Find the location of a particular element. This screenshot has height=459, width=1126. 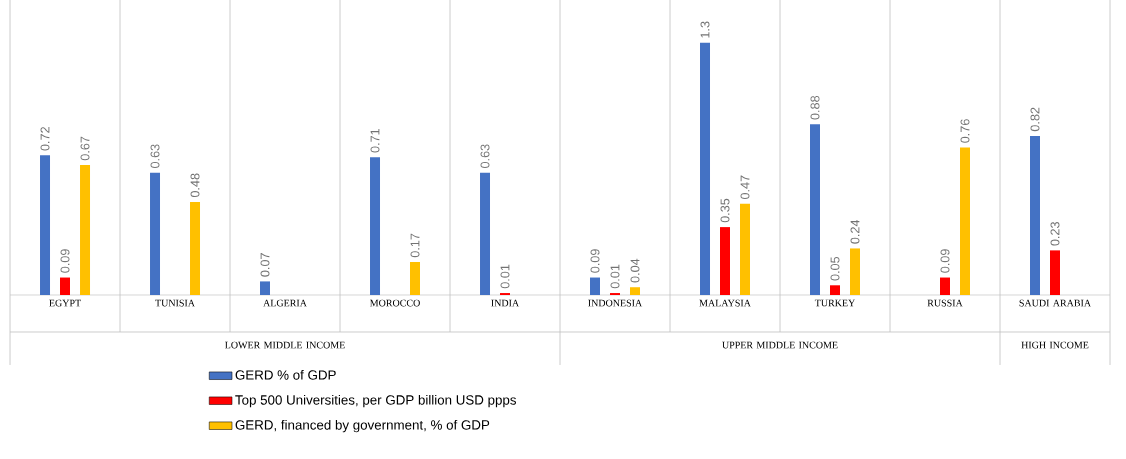

data-label: 0.88 is located at coordinates (815, 107).